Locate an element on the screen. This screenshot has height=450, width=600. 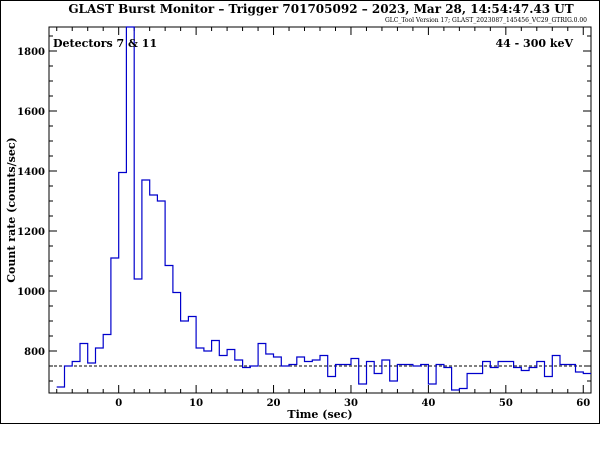
x-axis-label: Time (sec) is located at coordinates (319, 414).